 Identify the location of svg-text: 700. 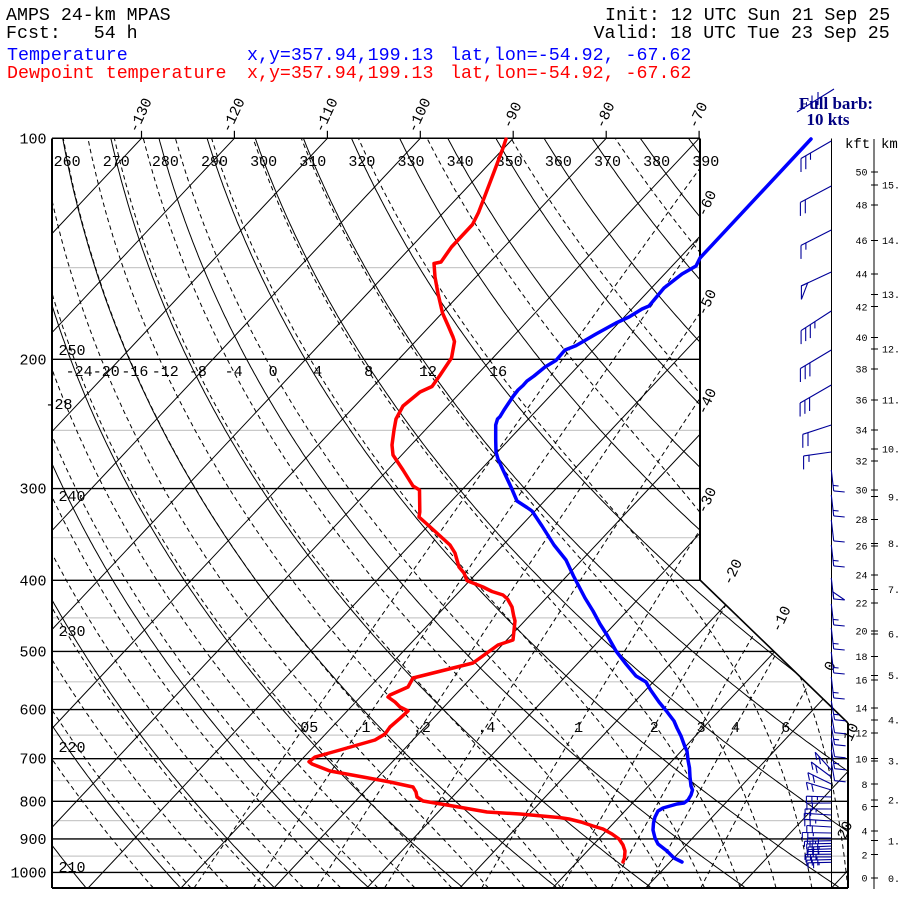
(32, 760).